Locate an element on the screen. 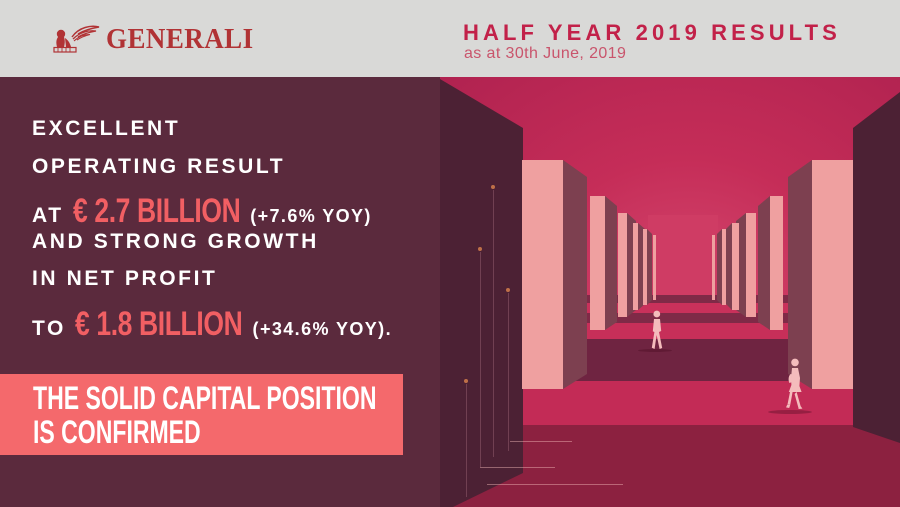  statement-line-5: IN NET PROFIT is located at coordinates (125, 278).